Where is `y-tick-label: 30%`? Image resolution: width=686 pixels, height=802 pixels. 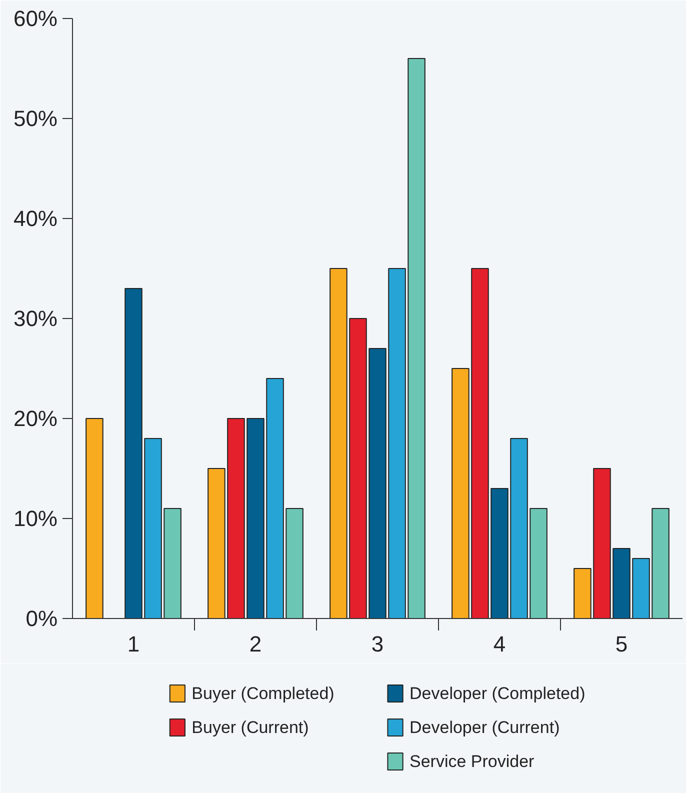
y-tick-label: 30% is located at coordinates (35, 318).